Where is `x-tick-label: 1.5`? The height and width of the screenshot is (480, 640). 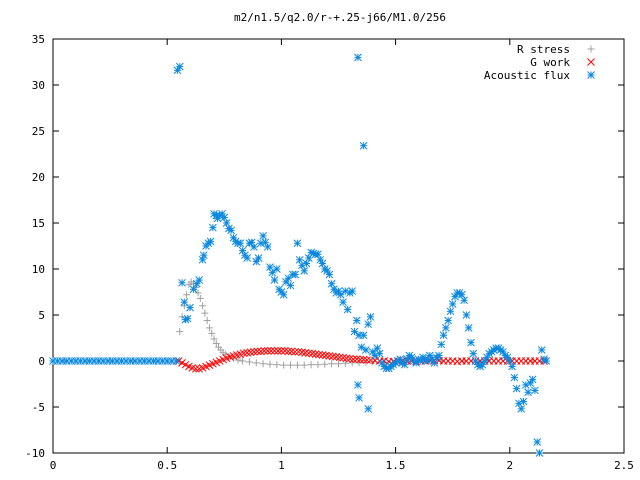
x-tick-label: 1.5 is located at coordinates (396, 465).